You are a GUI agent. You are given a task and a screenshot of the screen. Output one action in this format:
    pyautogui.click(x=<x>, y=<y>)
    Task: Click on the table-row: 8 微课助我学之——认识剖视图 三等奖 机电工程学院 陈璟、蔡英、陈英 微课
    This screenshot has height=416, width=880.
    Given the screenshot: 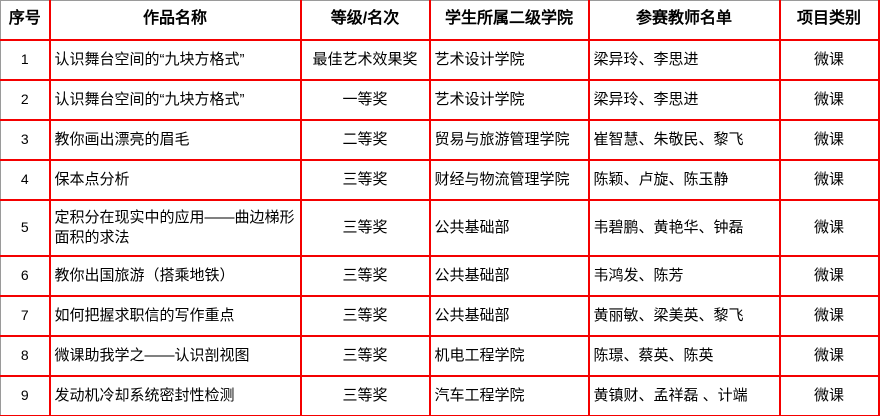 What is the action you would take?
    pyautogui.click(x=440, y=355)
    